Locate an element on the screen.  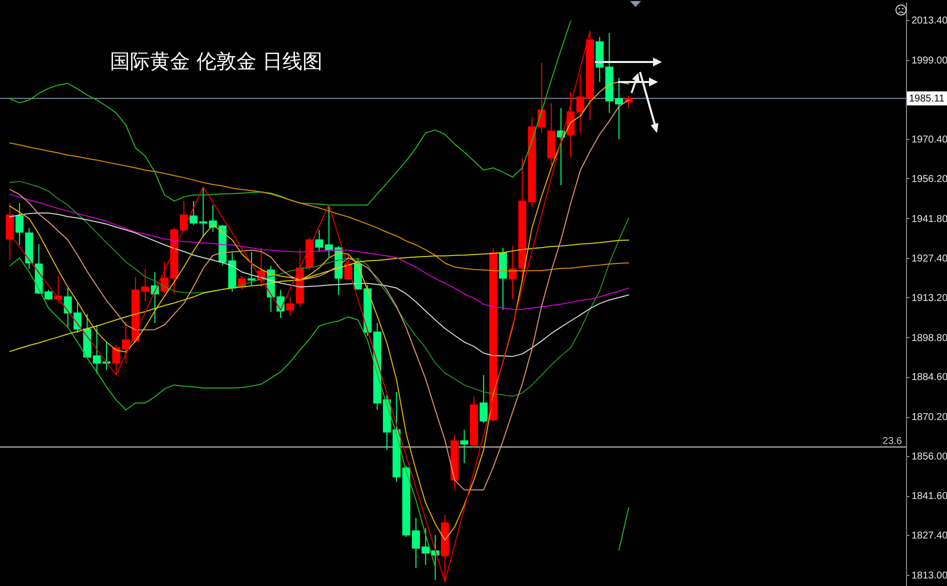
y-tick-label: 1856.00 is located at coordinates (929, 456).